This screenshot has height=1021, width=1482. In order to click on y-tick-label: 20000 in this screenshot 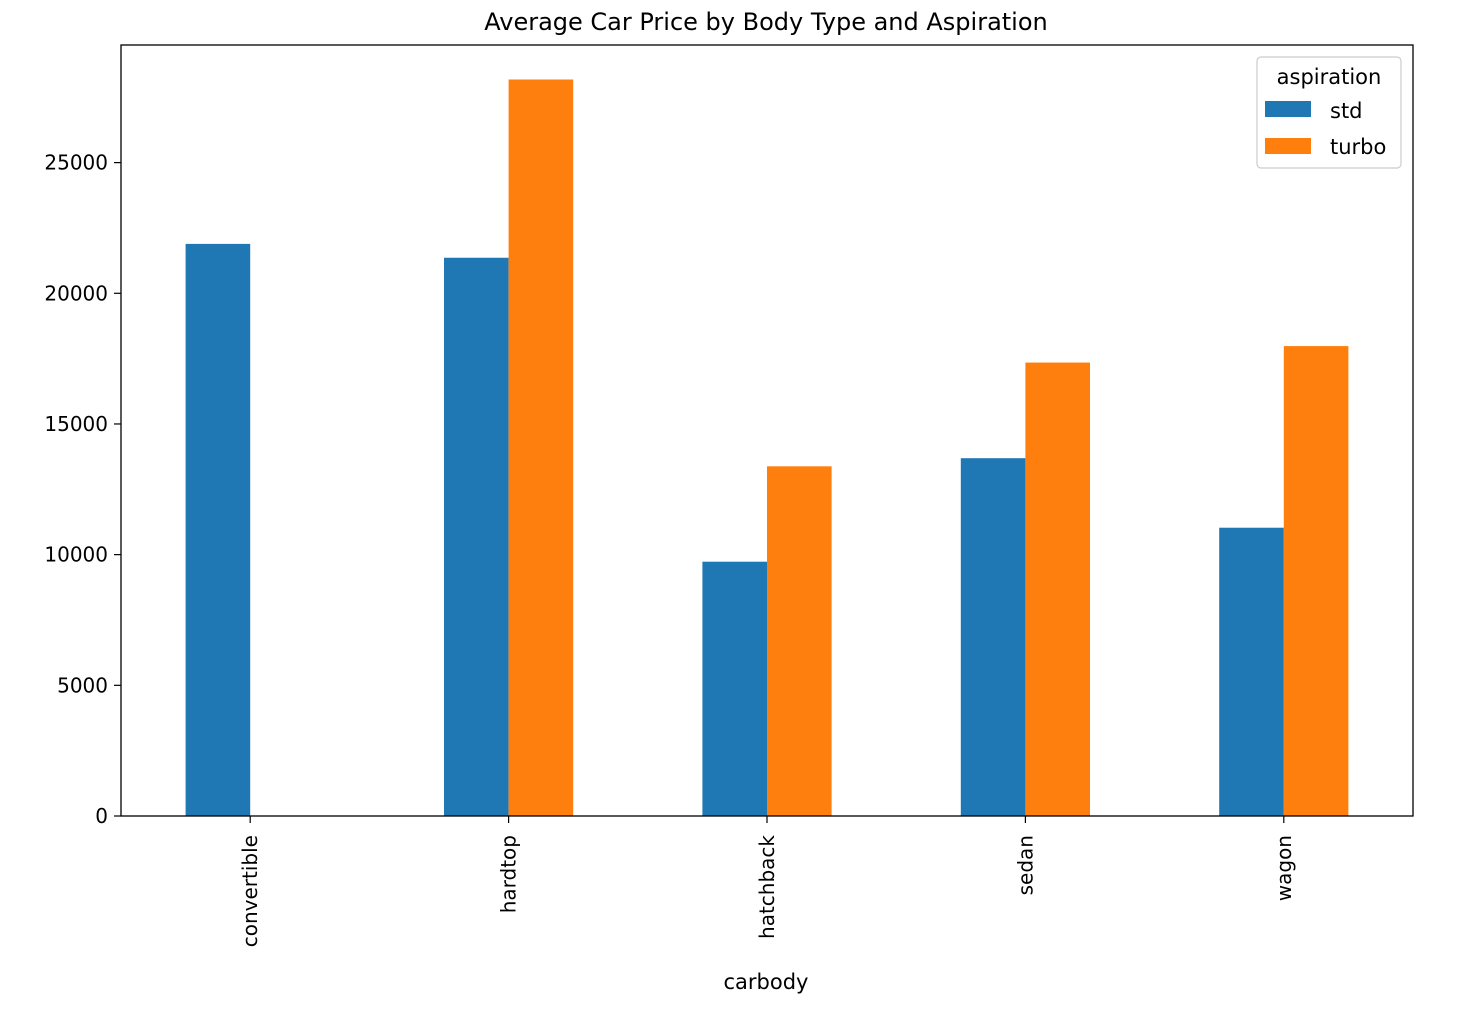, I will do `click(76, 293)`.